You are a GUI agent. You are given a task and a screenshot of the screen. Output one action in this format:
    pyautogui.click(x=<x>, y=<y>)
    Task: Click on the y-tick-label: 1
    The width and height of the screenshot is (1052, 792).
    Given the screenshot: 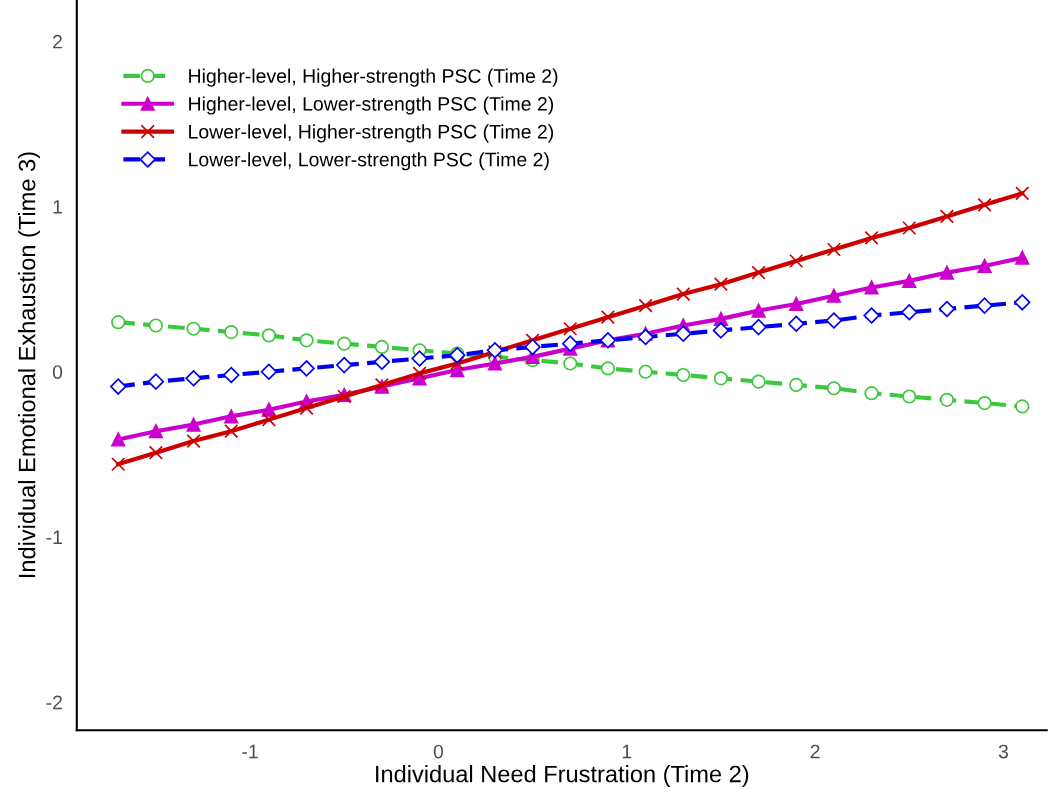 What is the action you would take?
    pyautogui.click(x=57, y=207)
    